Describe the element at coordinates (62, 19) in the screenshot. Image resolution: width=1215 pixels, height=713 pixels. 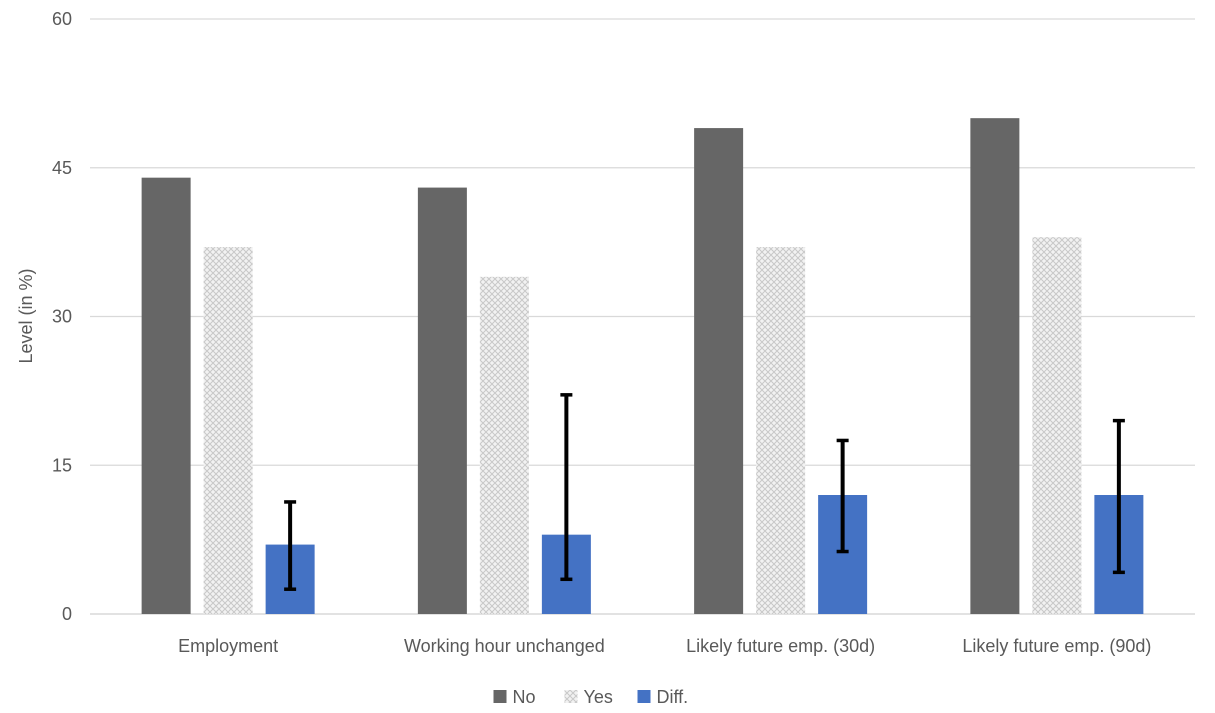
I see `y-tick-label: 60` at that location.